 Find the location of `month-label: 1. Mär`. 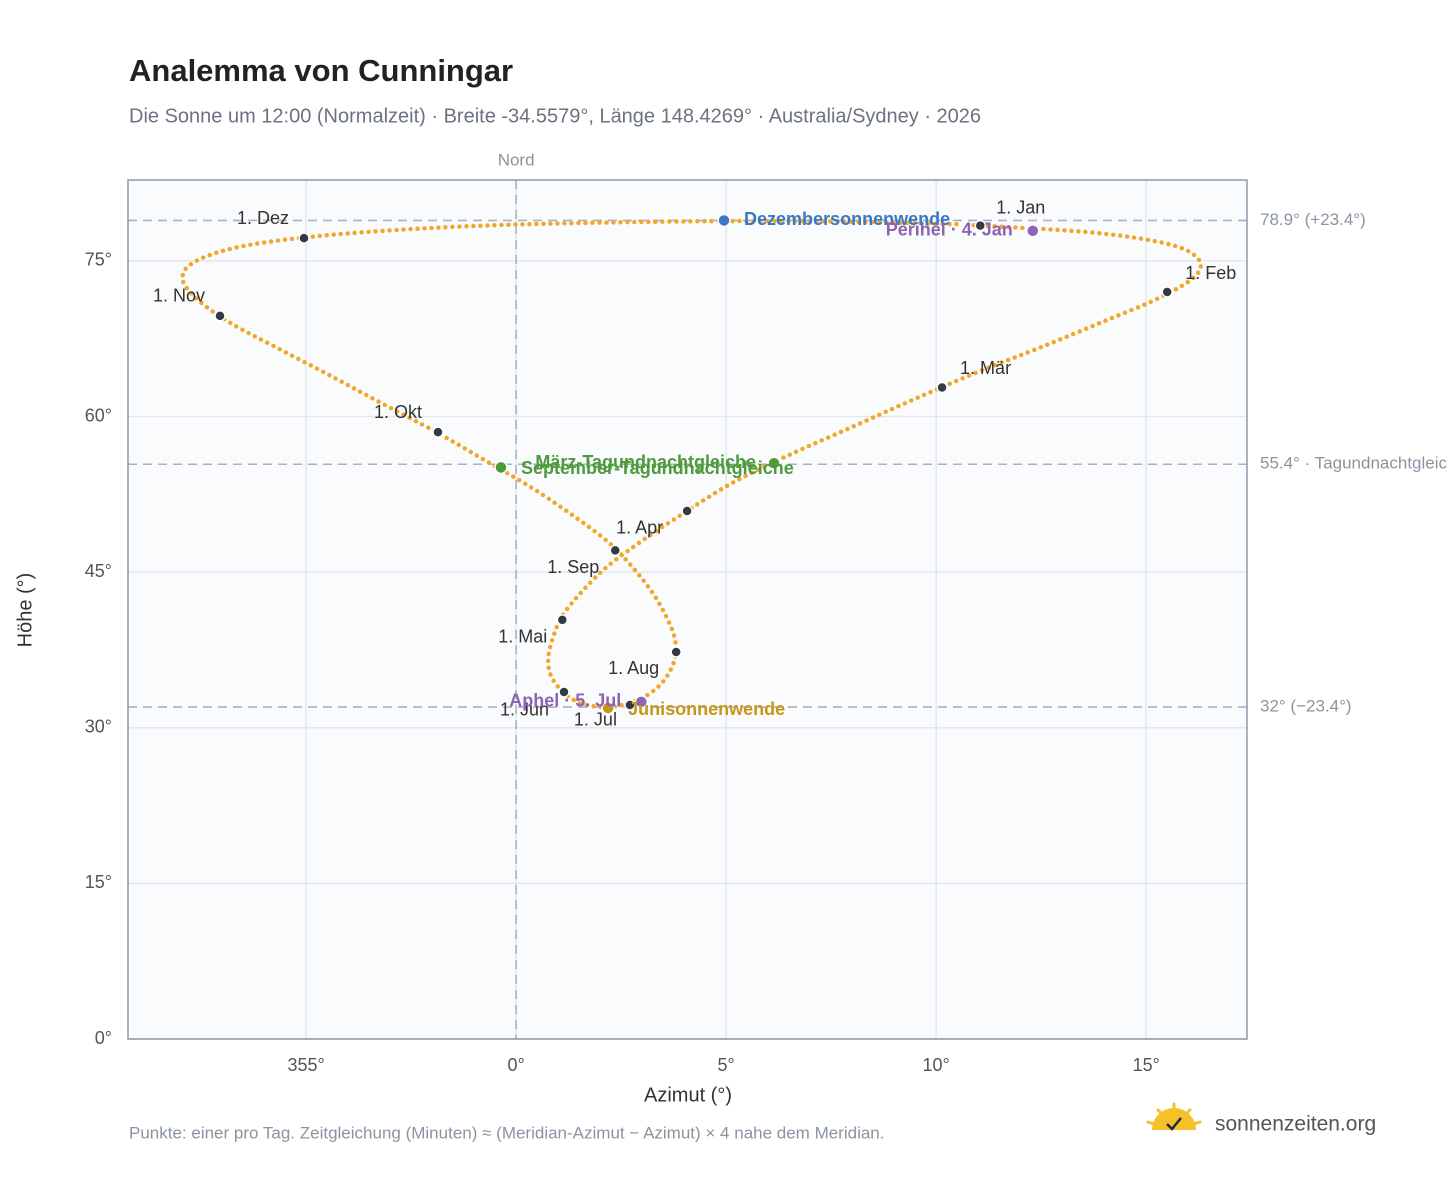

month-label: 1. Mär is located at coordinates (985, 368).